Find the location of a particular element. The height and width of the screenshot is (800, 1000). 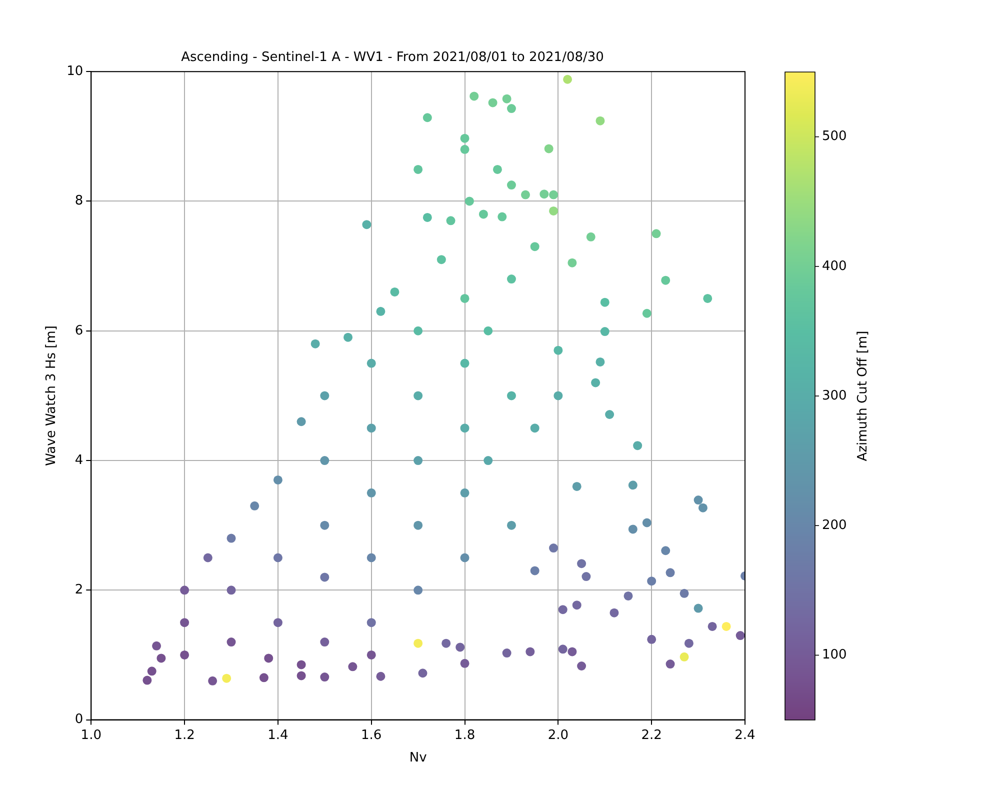

y-axis-title: Wave Watch 3 Hs [m] is located at coordinates (52, 396).